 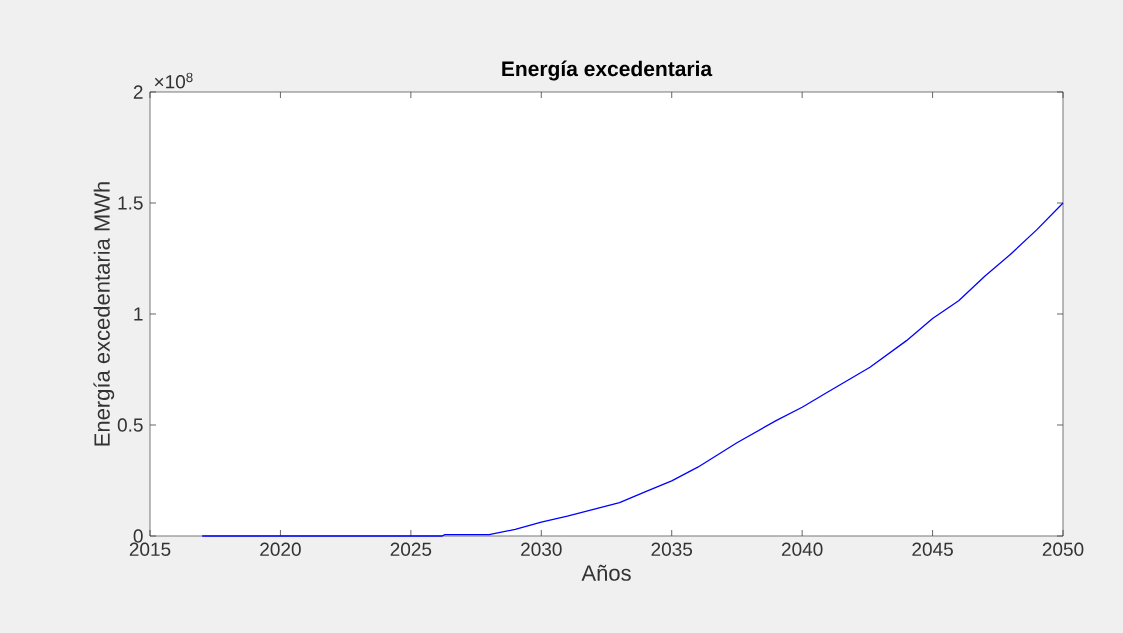 What do you see at coordinates (606, 572) in the screenshot?
I see `x-axis-title: Años` at bounding box center [606, 572].